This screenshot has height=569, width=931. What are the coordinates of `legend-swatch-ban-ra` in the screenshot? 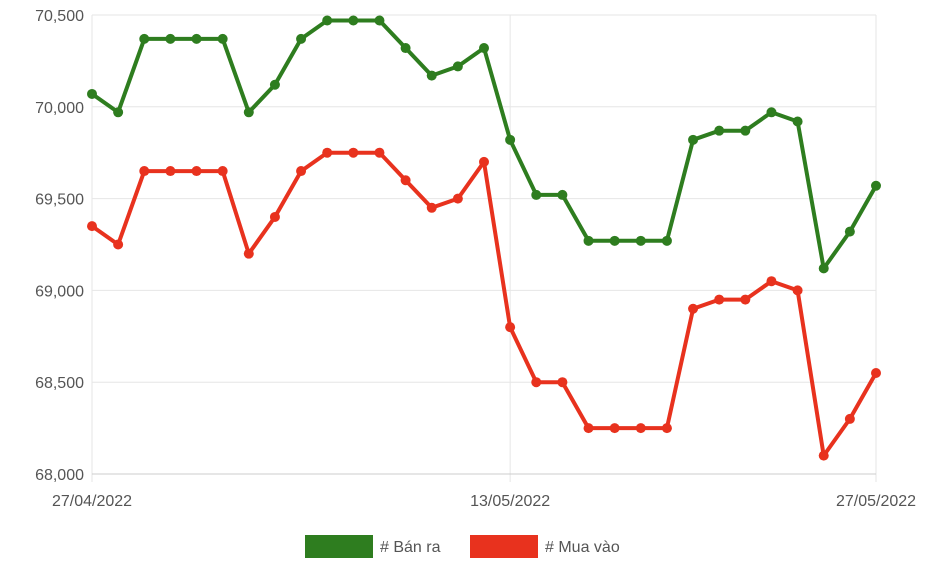 It's located at (339, 546).